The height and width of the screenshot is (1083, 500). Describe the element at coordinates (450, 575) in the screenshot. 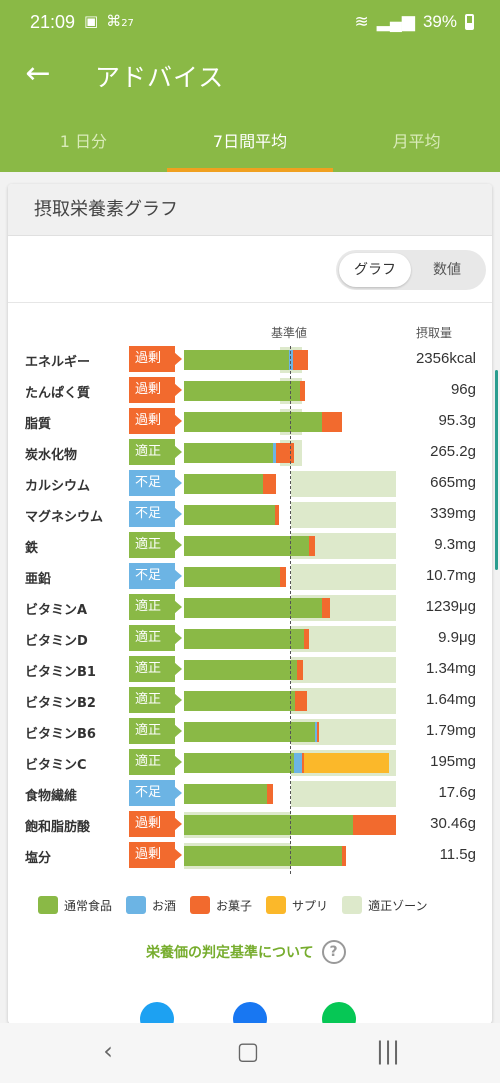

I see `intake-value: 10.7mg` at that location.